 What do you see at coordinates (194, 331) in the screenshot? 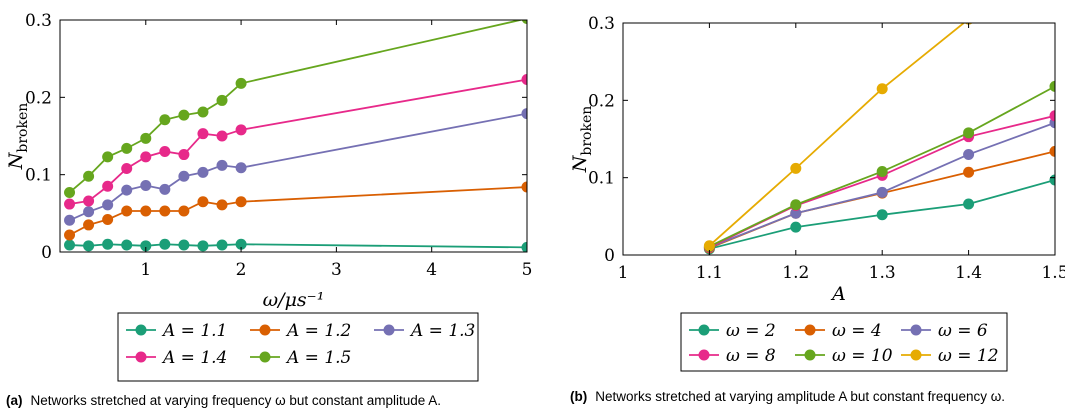
I see `legend-label: A = 1.1` at bounding box center [194, 331].